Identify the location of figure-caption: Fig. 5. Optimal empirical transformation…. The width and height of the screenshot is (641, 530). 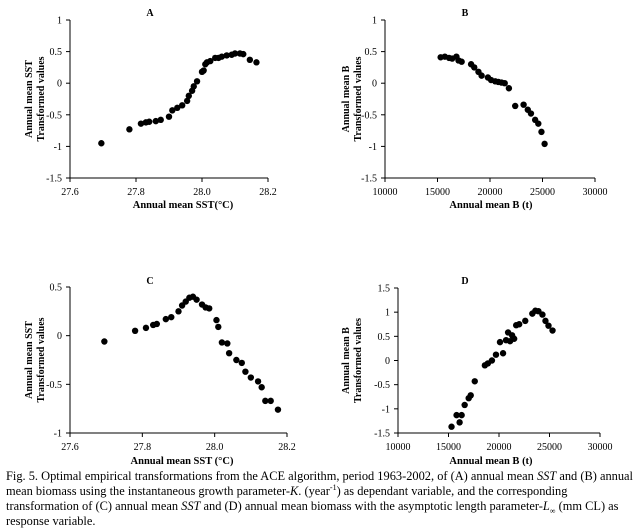
(319, 498).